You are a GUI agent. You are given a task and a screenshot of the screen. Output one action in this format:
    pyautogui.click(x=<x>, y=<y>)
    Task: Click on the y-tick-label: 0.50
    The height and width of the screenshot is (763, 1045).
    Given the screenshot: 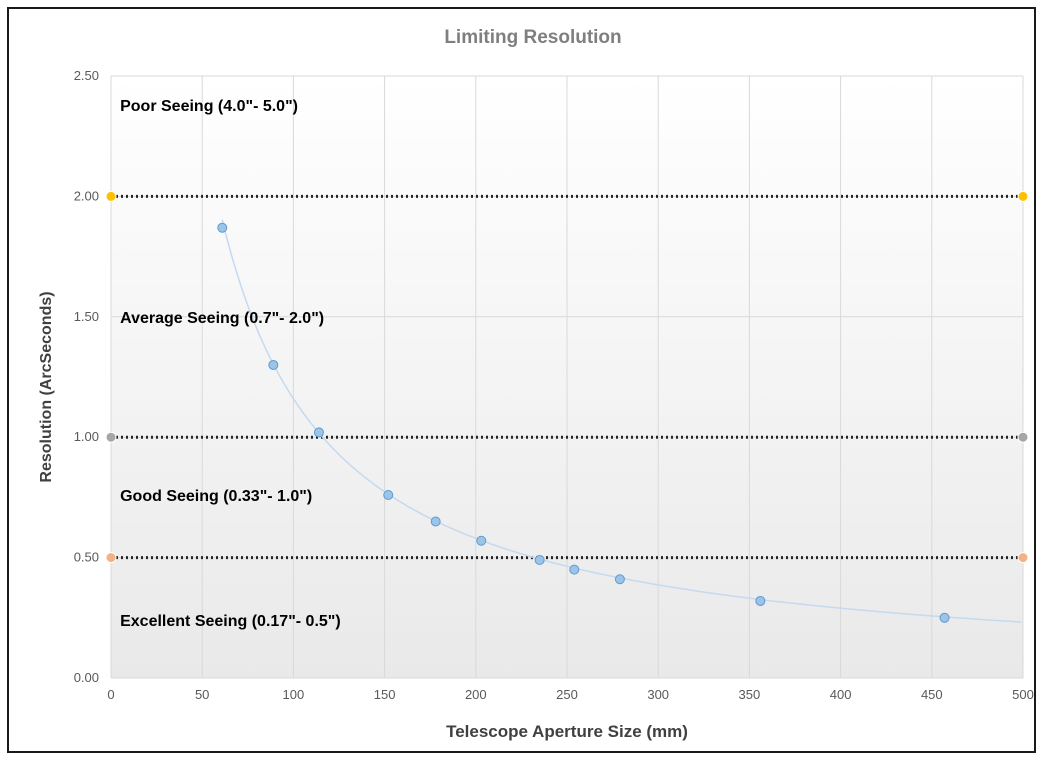 What is the action you would take?
    pyautogui.click(x=86, y=557)
    